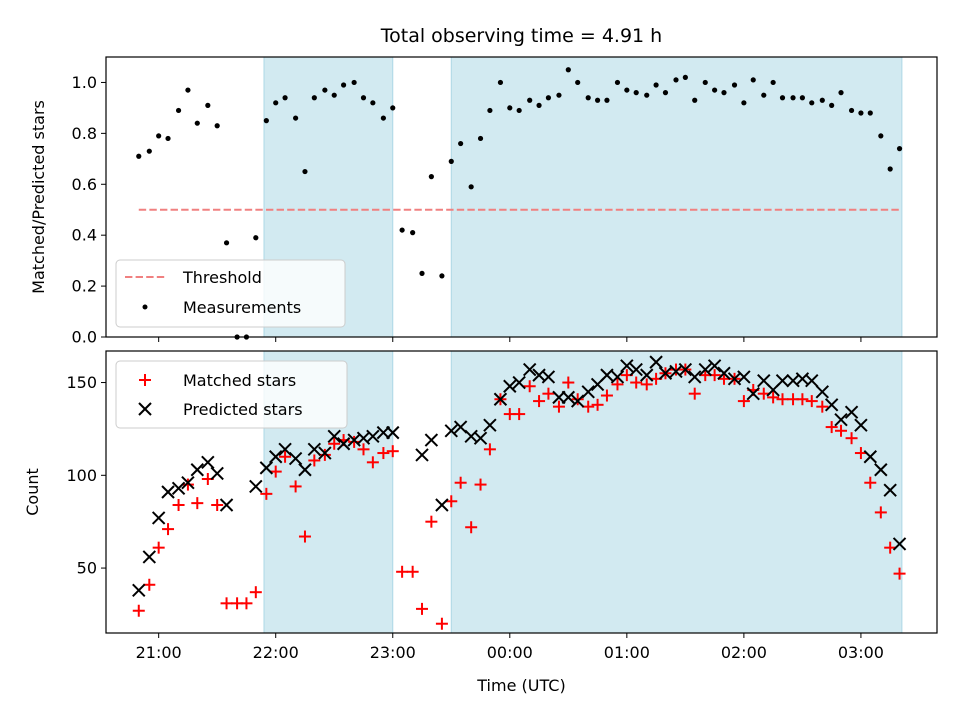  What do you see at coordinates (84, 184) in the screenshot?
I see `top-y-tick-label: 0.6` at bounding box center [84, 184].